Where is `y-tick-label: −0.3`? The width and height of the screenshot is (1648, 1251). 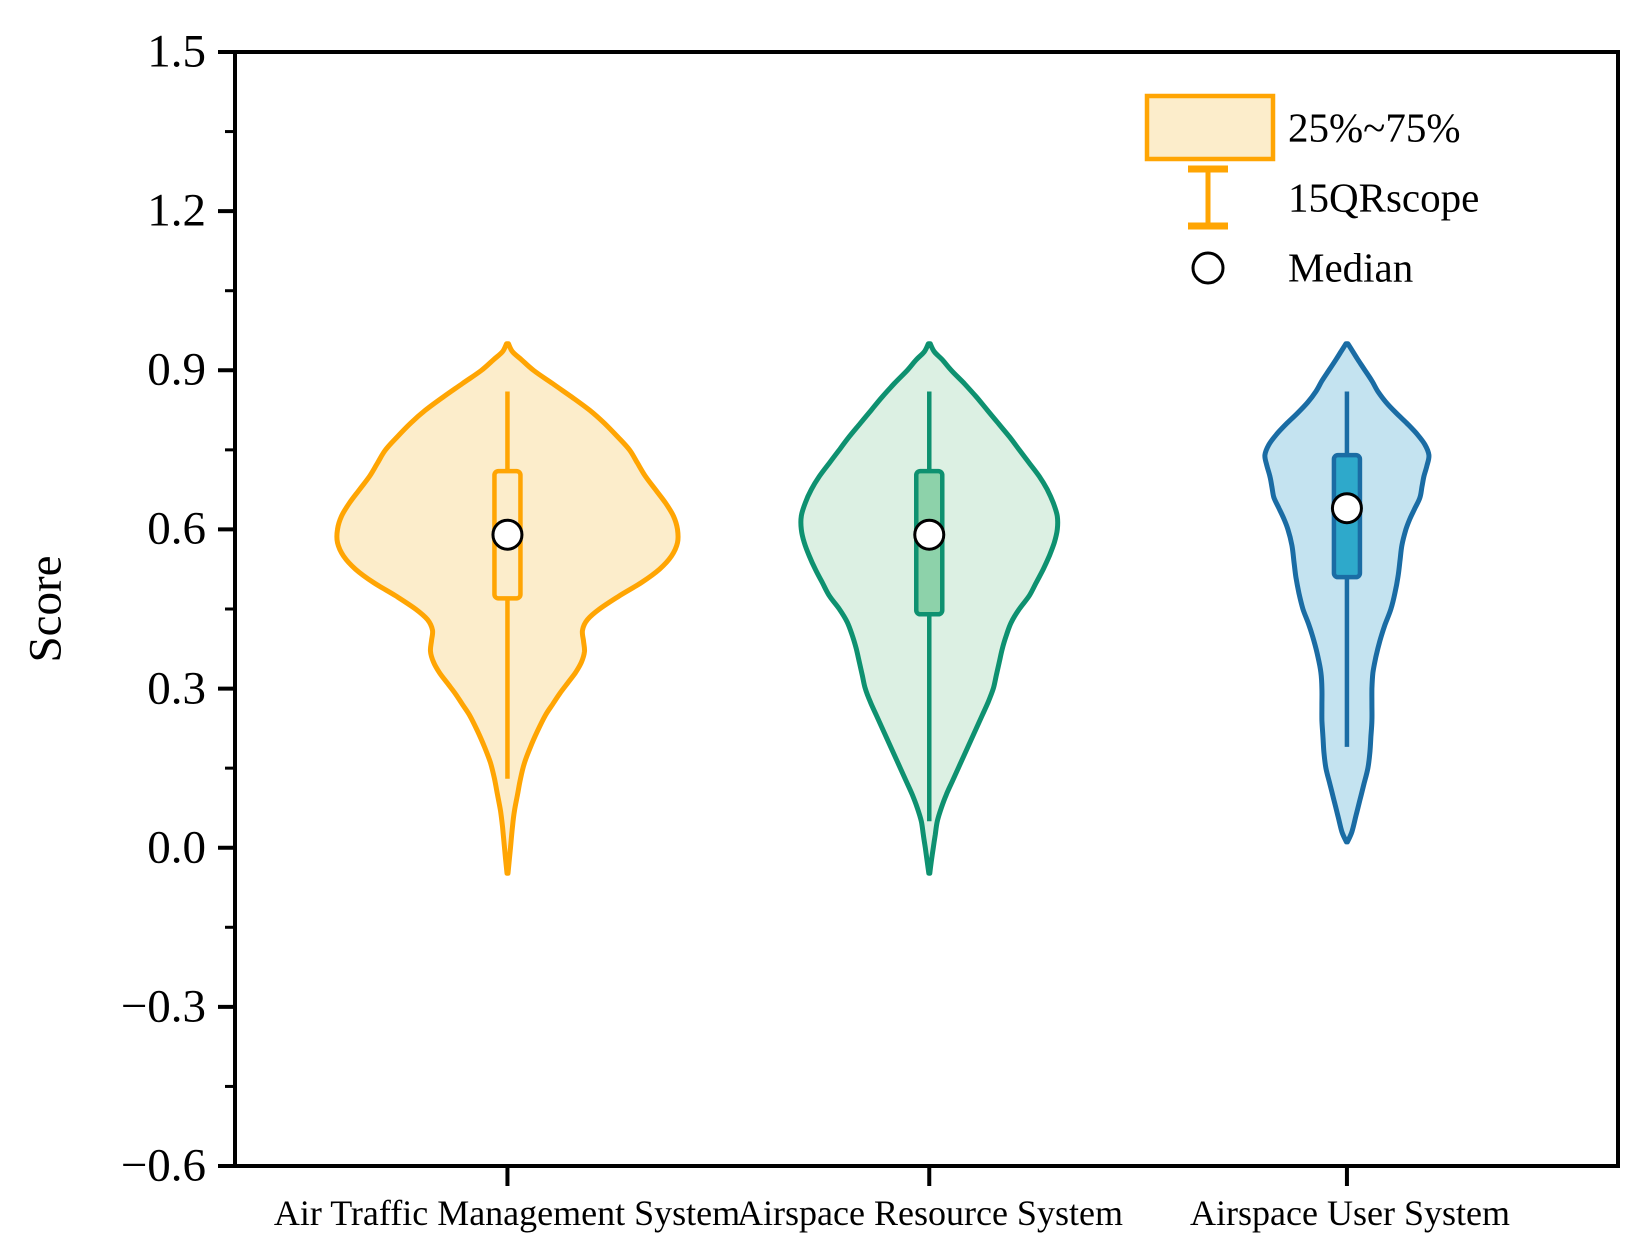 y-tick-label: −0.3 is located at coordinates (163, 1006).